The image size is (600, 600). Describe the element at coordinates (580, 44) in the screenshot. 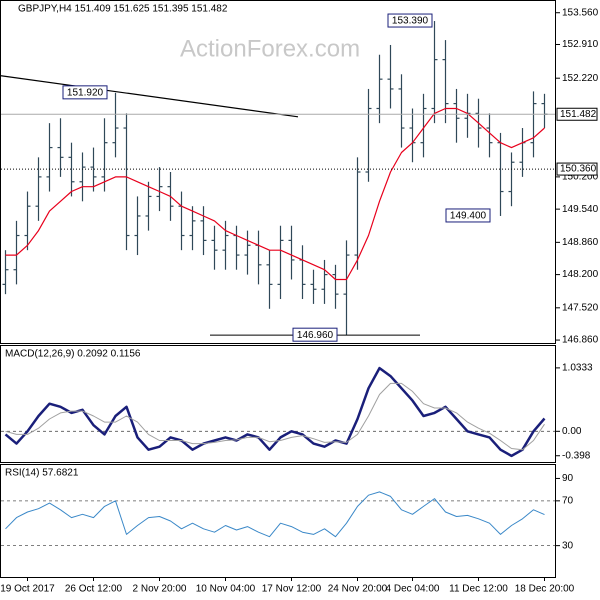

I see `y-tick-label: 152.910` at that location.